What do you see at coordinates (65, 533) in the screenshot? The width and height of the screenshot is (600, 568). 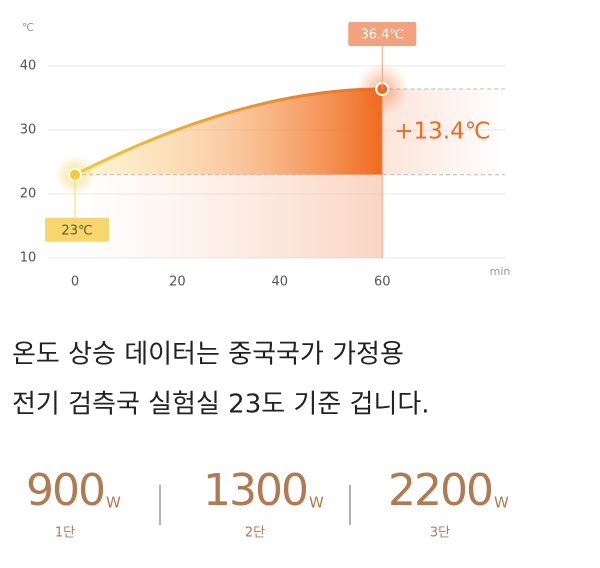 I see `power-label: 1단` at bounding box center [65, 533].